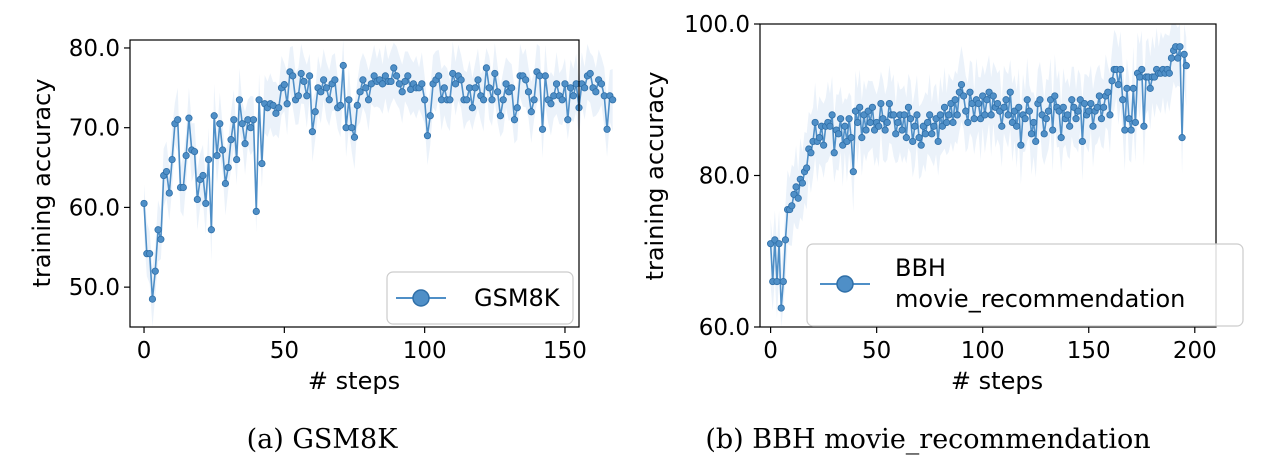 The height and width of the screenshot is (466, 1280). Describe the element at coordinates (565, 351) in the screenshot. I see `x-tick-label: 150` at that location.